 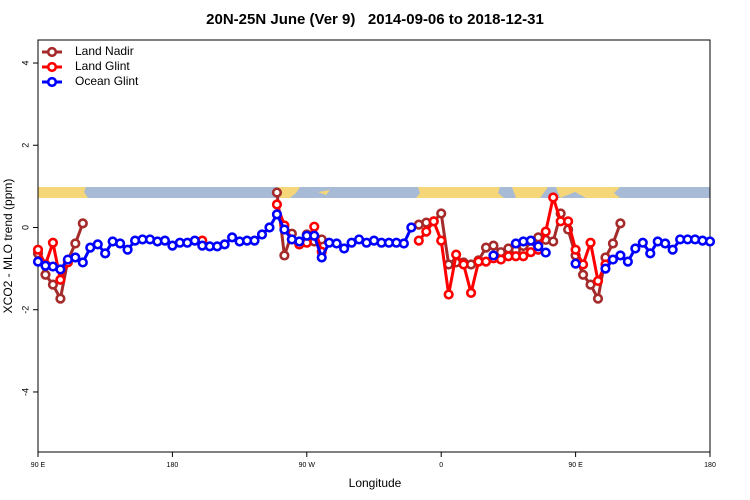 I want to click on legend-label: Land Nadir, so click(x=104, y=51).